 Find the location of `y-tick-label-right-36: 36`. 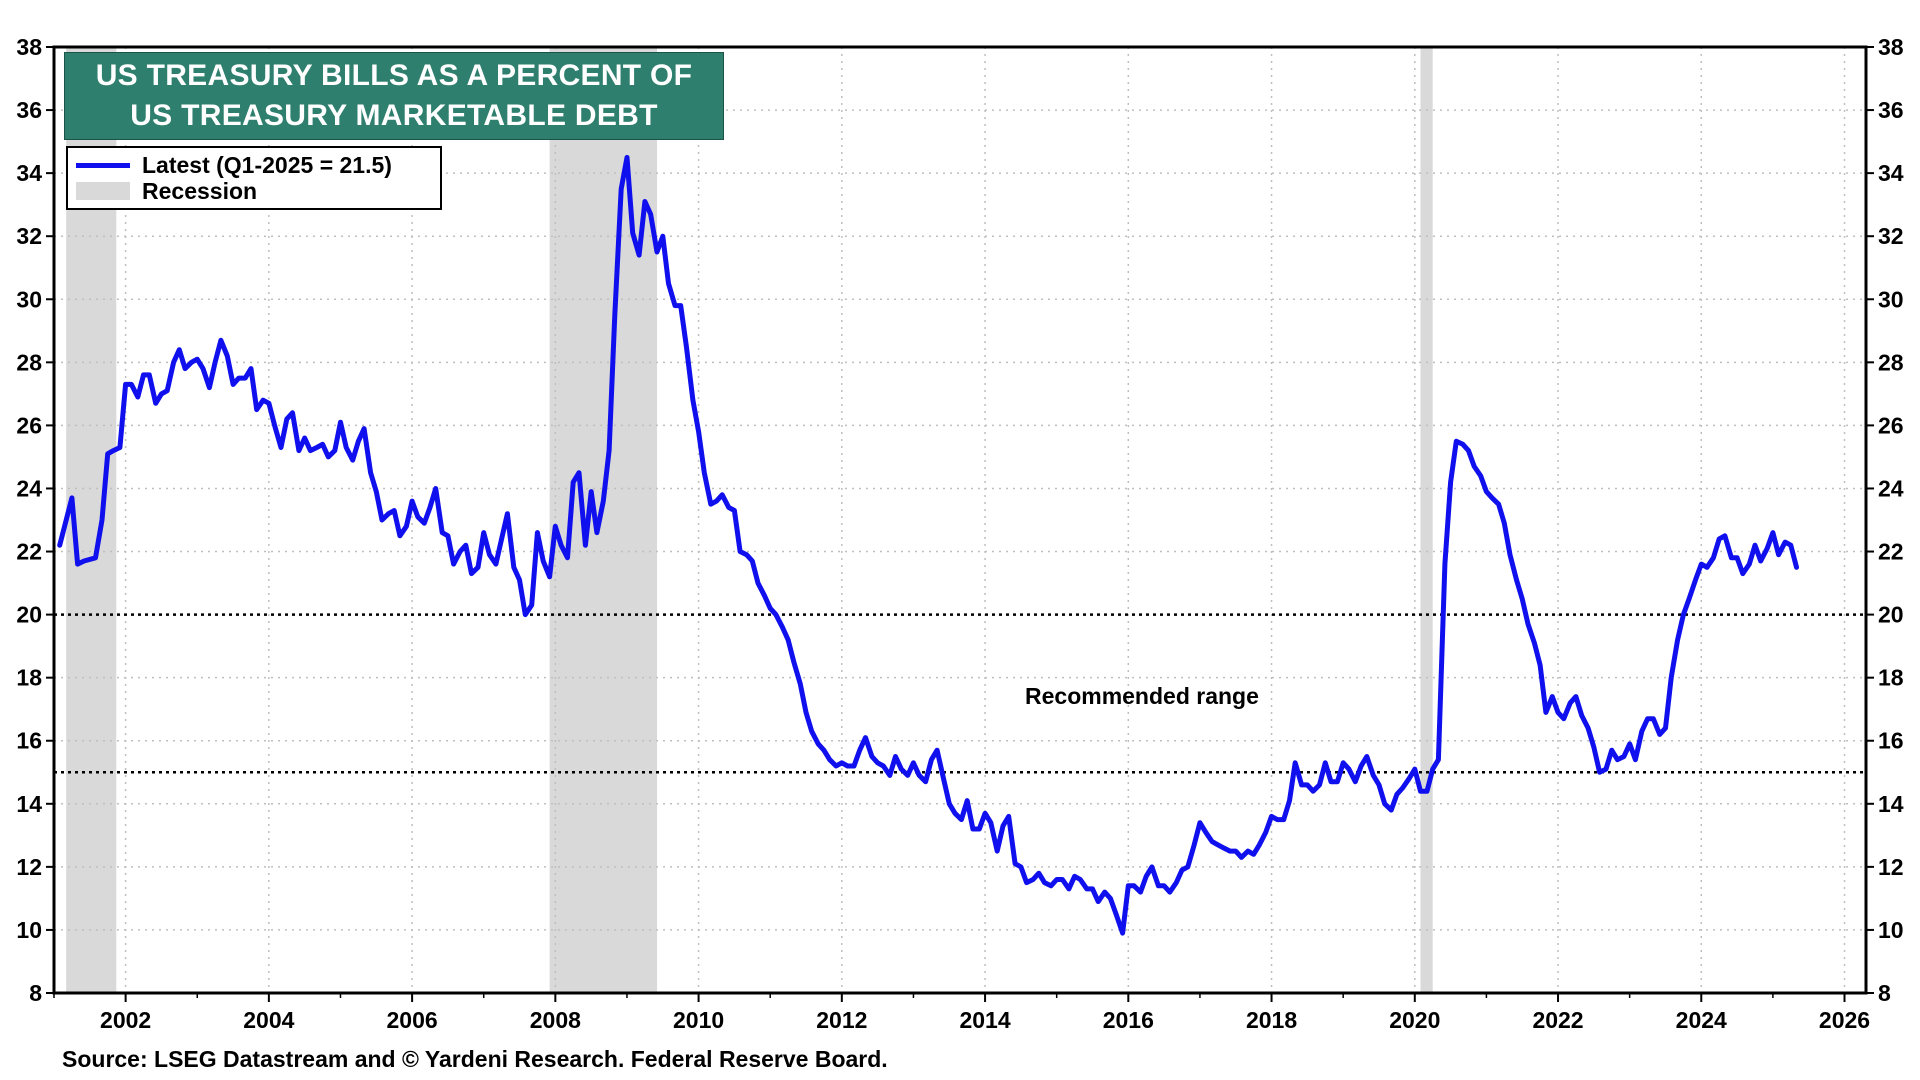

y-tick-label-right-36: 36 is located at coordinates (1891, 110).